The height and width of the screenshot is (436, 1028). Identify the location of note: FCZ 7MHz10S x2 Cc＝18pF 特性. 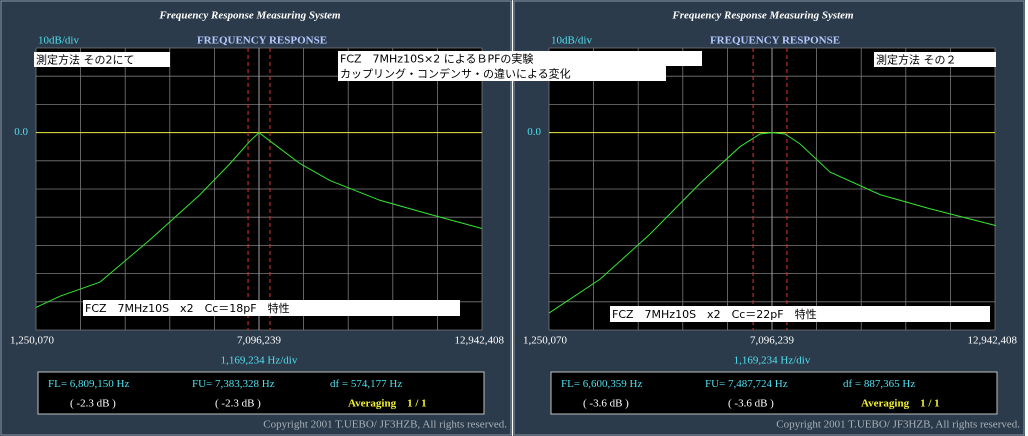
(187, 308).